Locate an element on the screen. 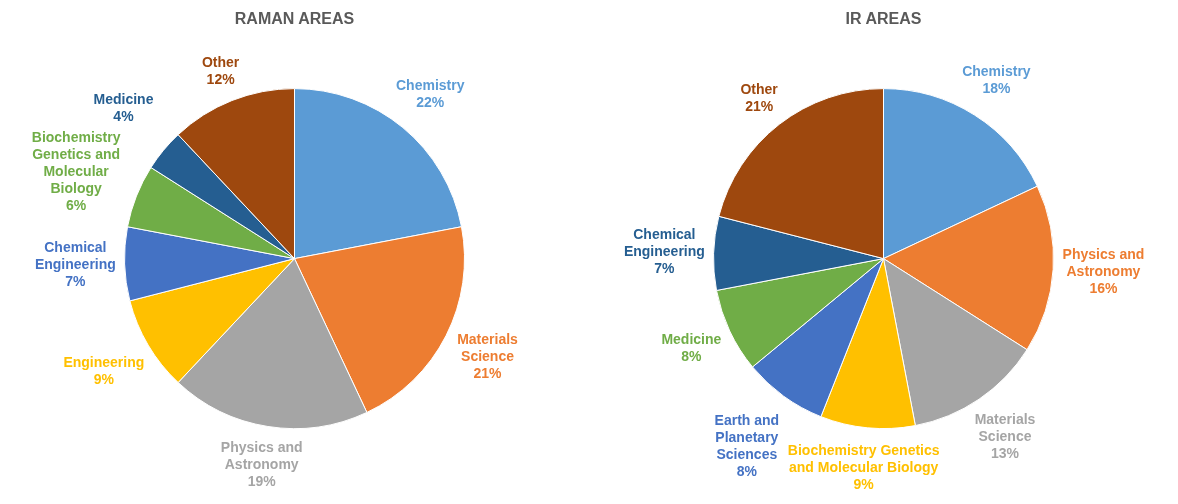 The image size is (1178, 504). data-label: 4% is located at coordinates (124, 115).